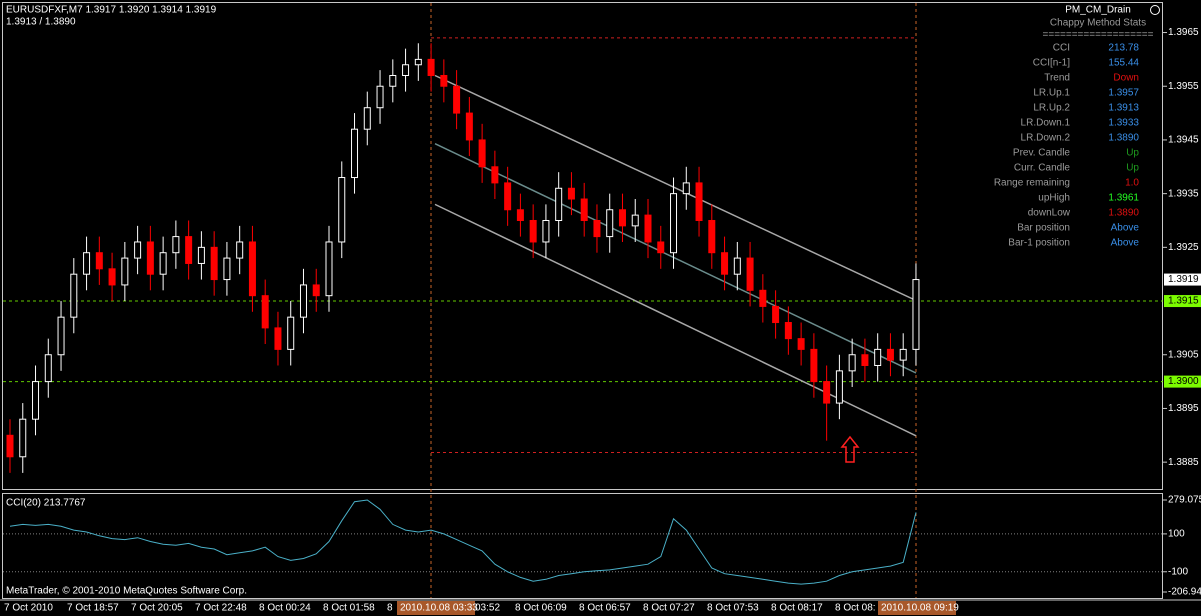  What do you see at coordinates (1132, 183) in the screenshot?
I see `stat-value: 1.0` at bounding box center [1132, 183].